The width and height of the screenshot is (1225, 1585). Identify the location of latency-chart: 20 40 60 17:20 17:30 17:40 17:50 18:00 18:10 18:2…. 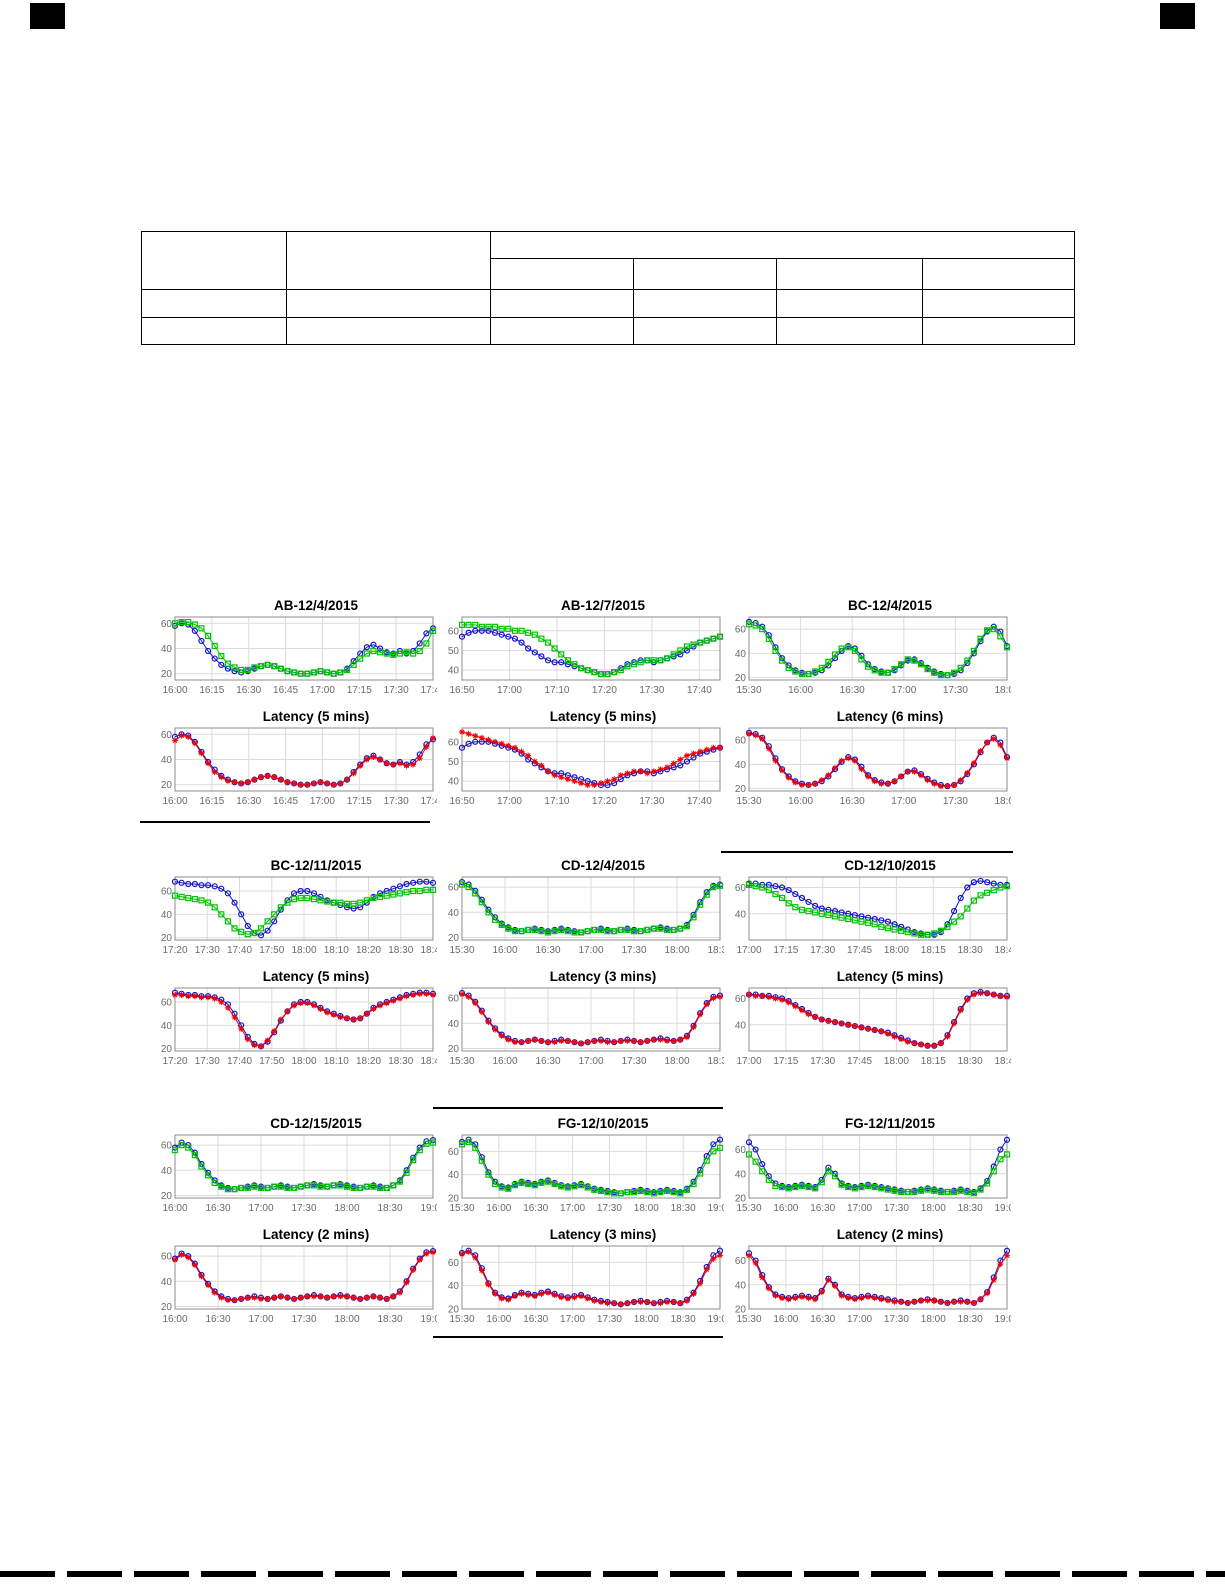
(299, 1027).